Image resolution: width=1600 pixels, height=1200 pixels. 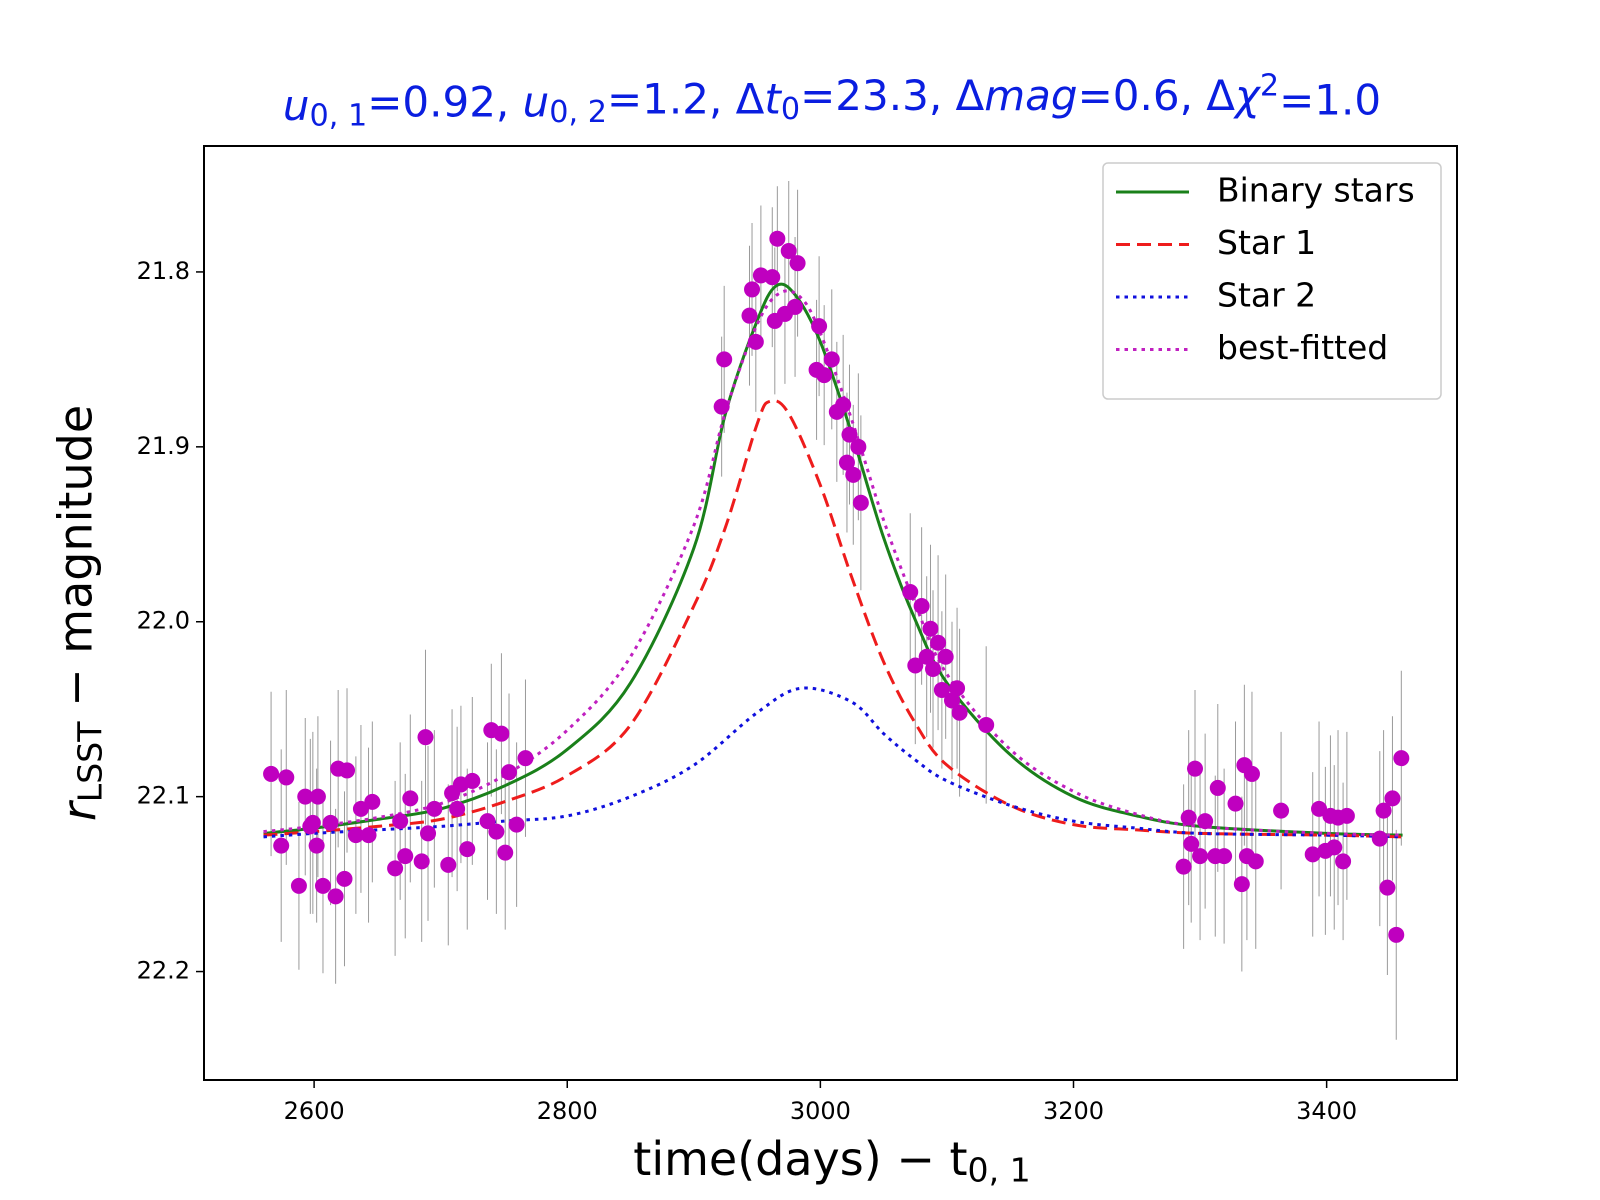 I want to click on x-tick-label: 3000, so click(x=820, y=1111).